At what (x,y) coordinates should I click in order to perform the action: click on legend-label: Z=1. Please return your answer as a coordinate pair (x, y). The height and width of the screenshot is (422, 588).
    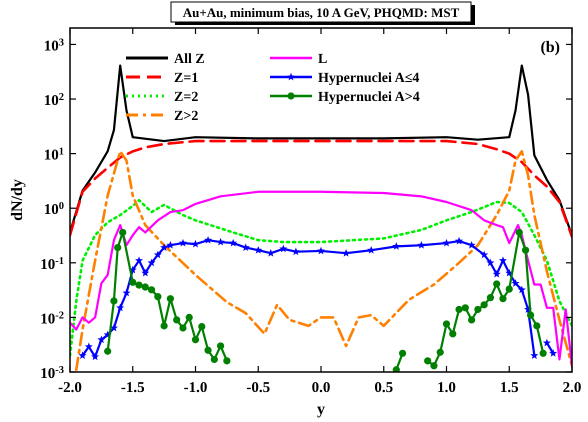
    Looking at the image, I should click on (186, 78).